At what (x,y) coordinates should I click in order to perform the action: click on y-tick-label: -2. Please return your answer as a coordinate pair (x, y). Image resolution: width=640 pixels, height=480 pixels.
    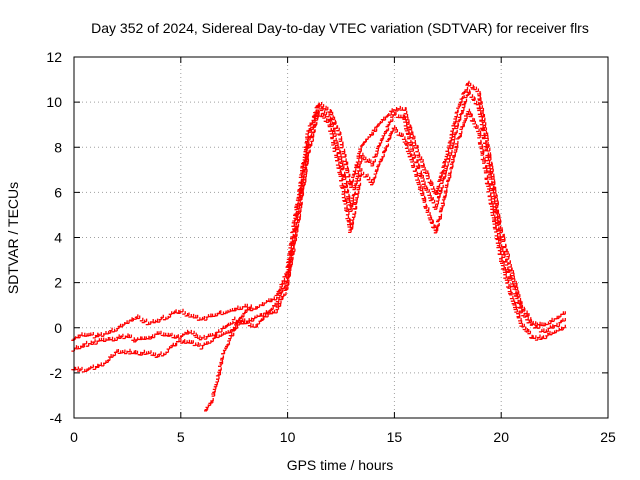
    Looking at the image, I should click on (56, 373).